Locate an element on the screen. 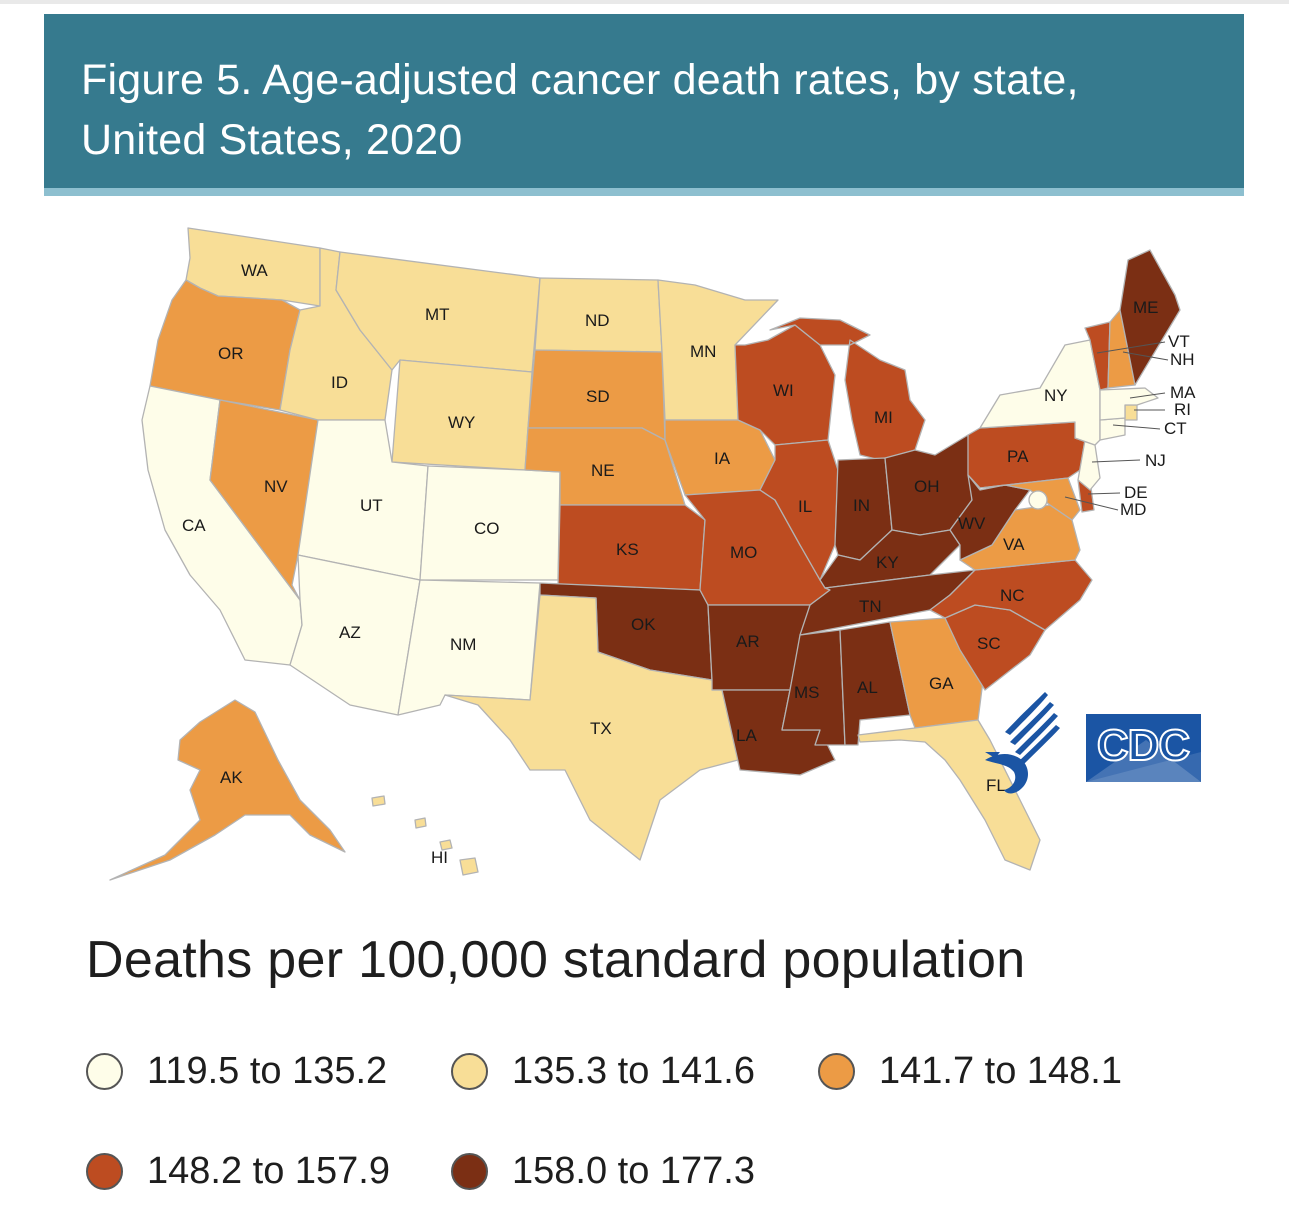 This screenshot has width=1289, height=1229. state-label-CA: CA is located at coordinates (194, 525).